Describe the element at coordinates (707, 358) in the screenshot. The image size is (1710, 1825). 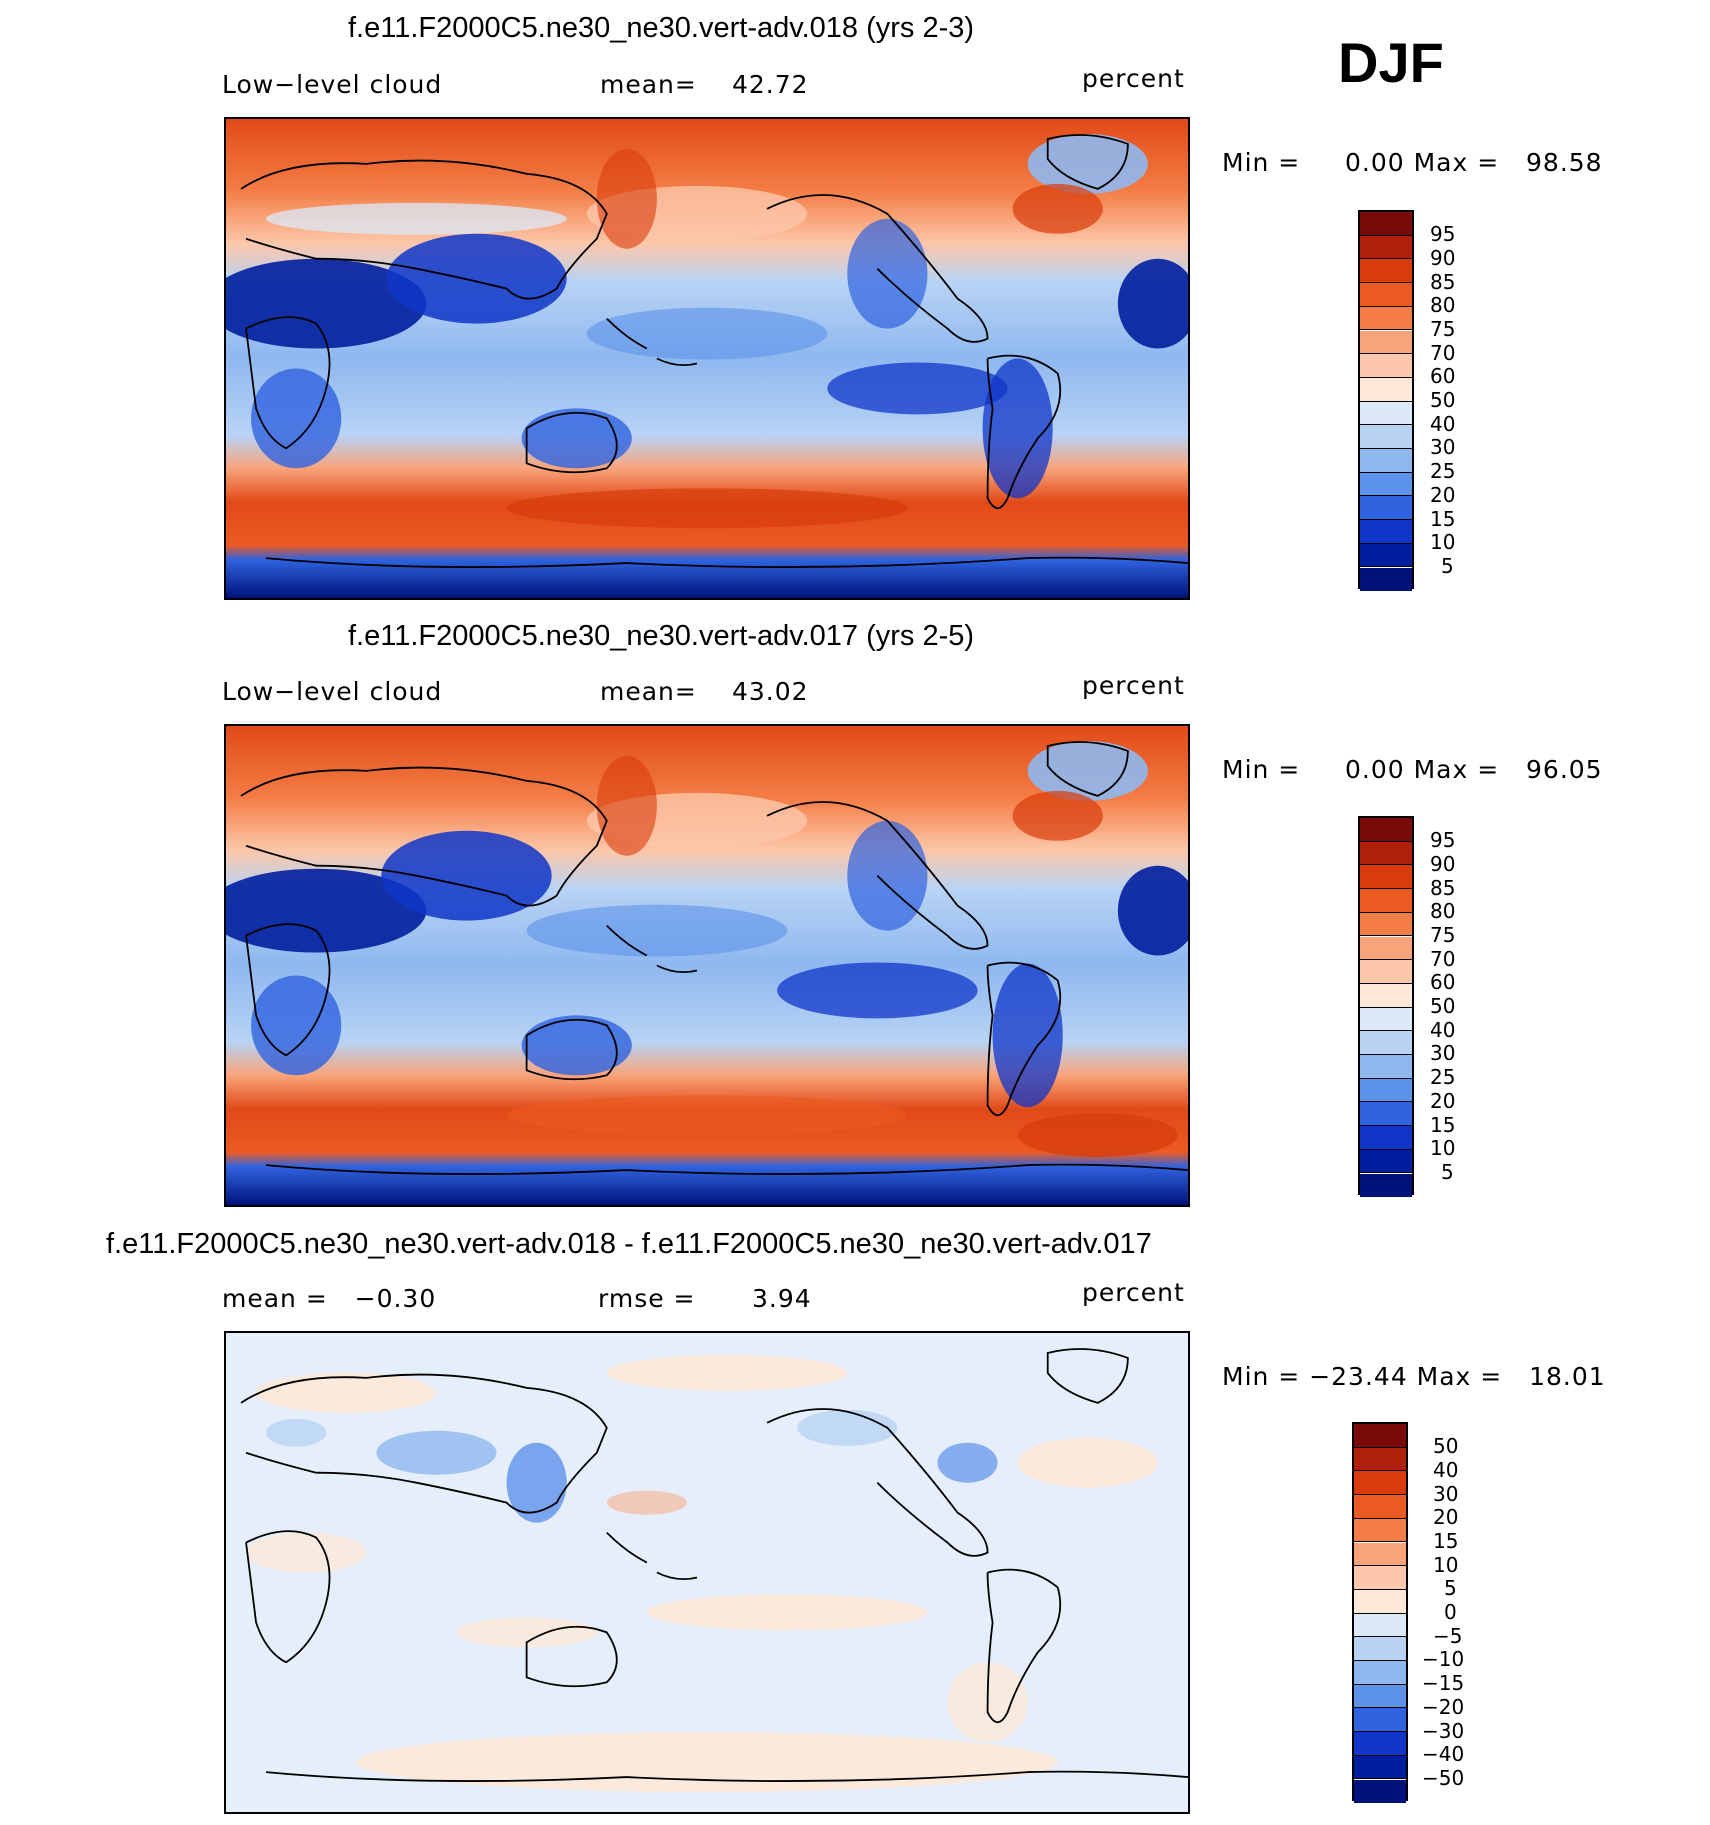
I see `panel-1-map-field` at that location.